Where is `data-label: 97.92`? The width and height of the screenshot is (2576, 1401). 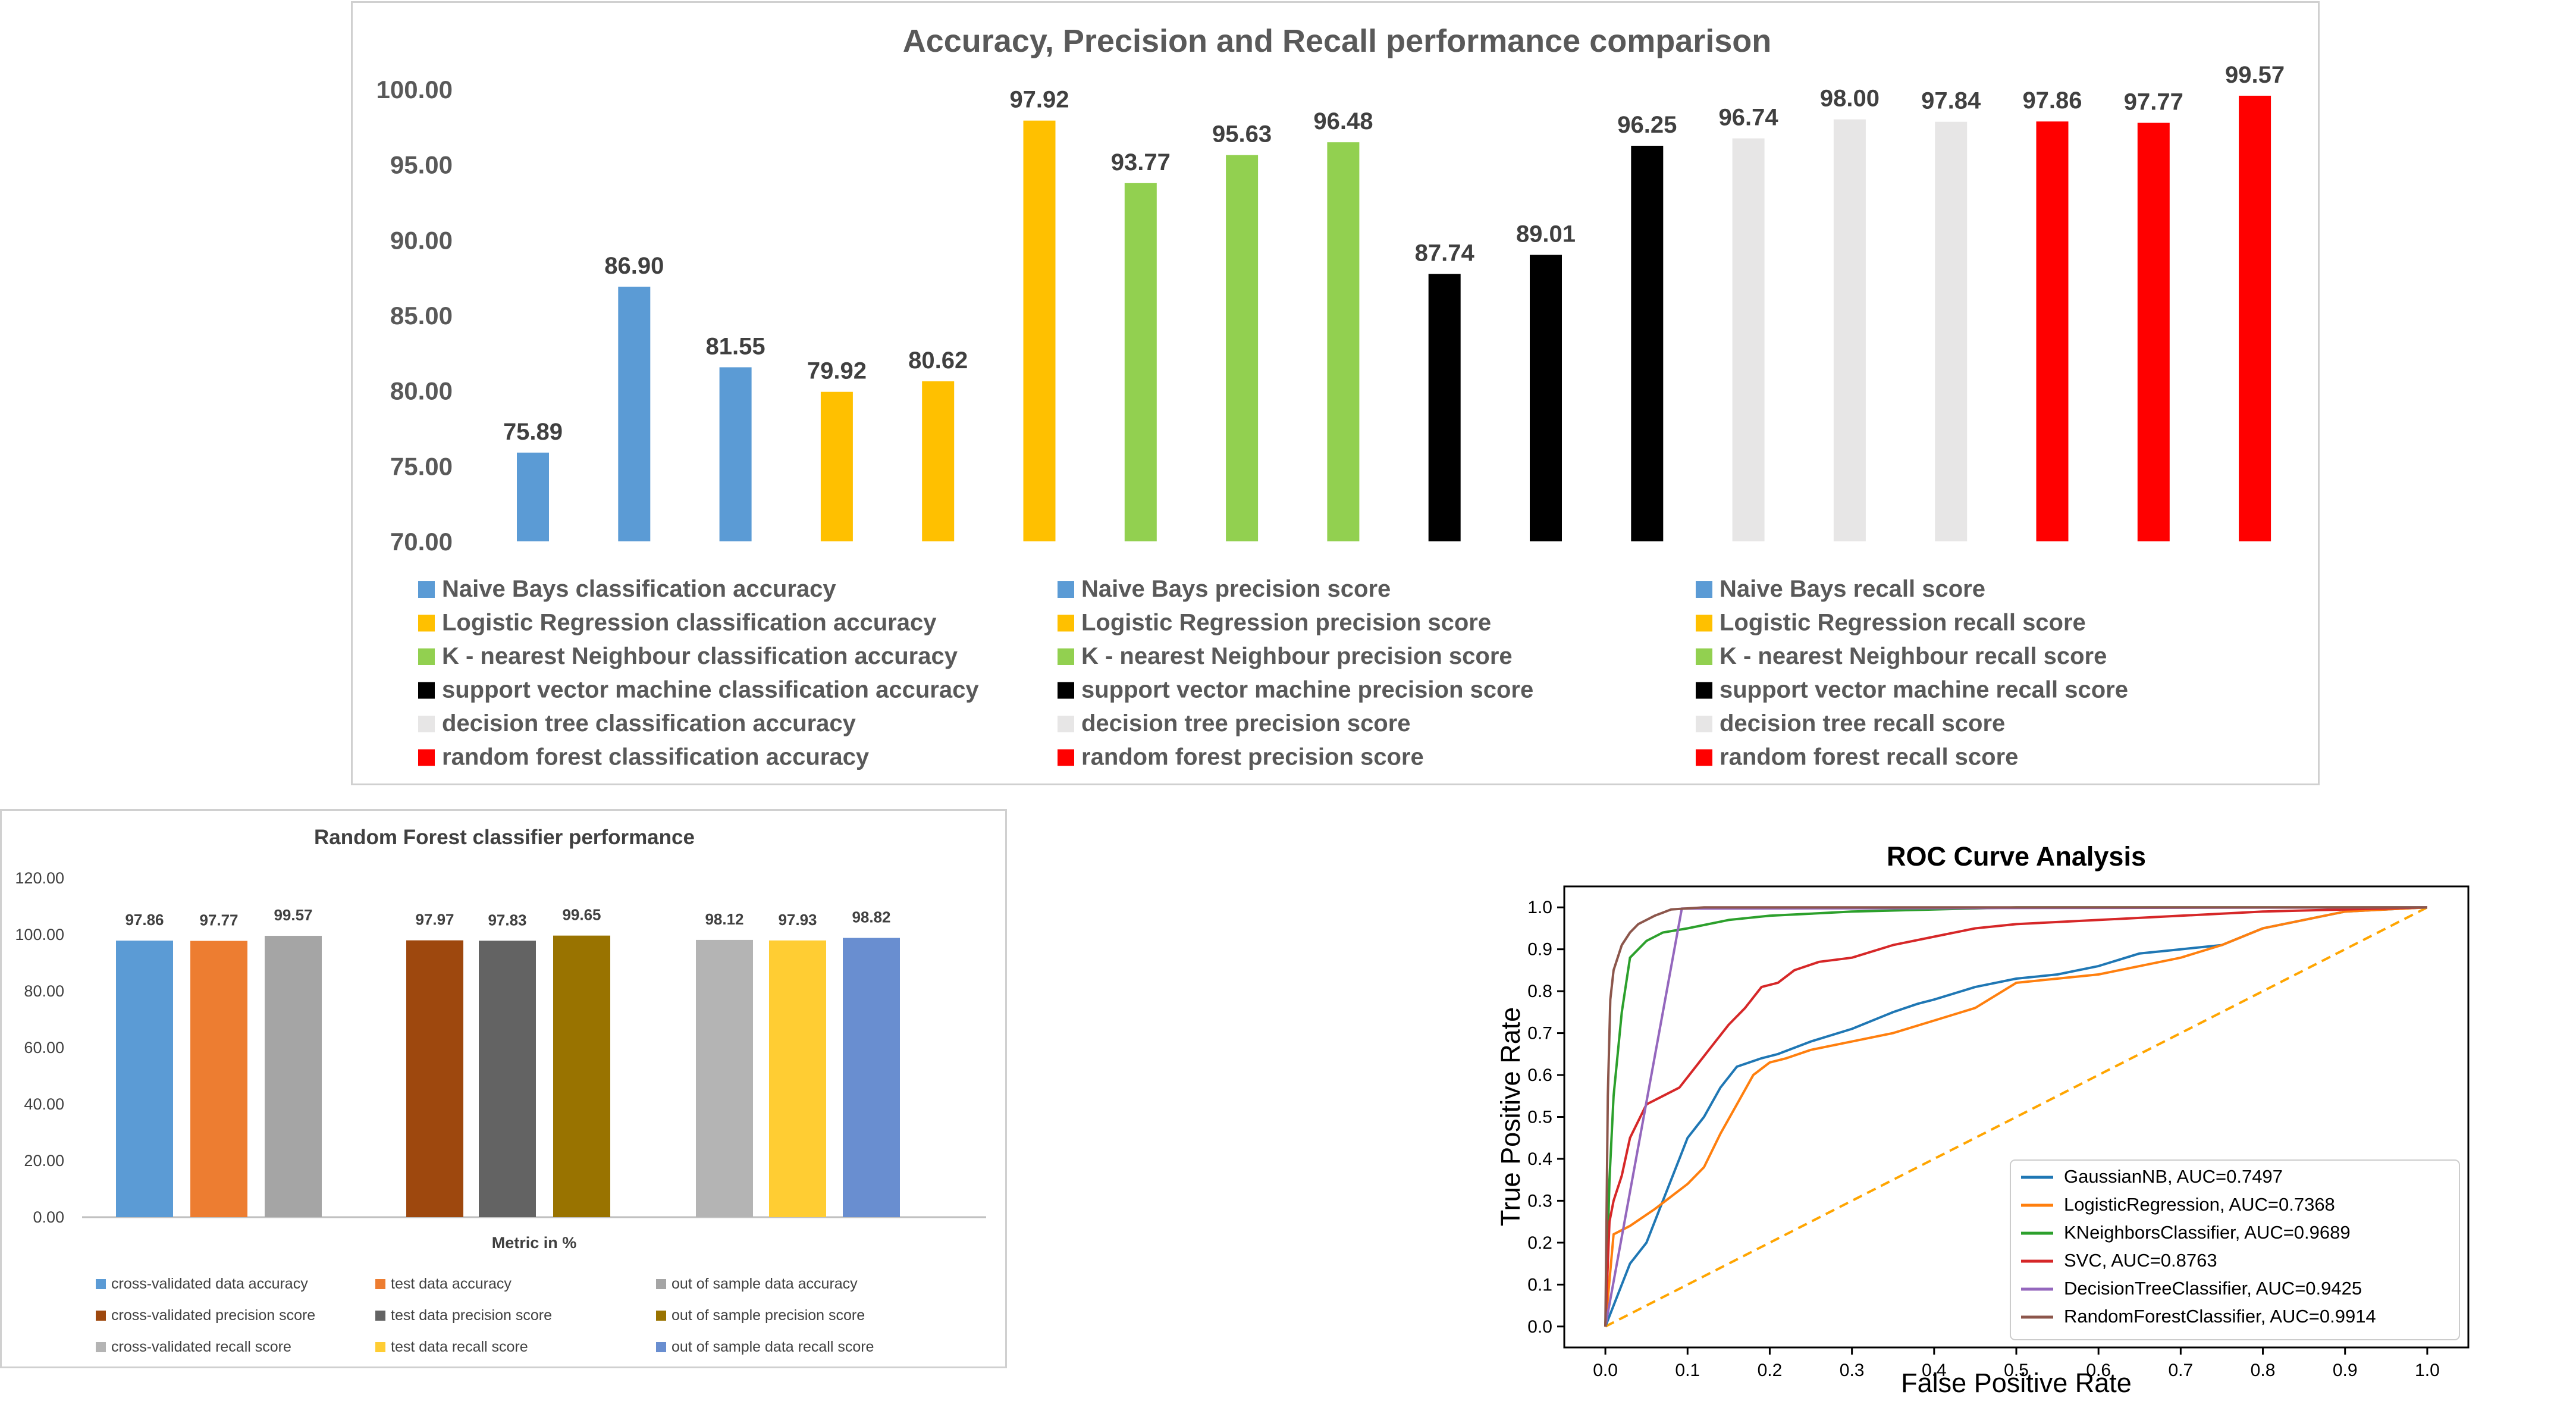
data-label: 97.92 is located at coordinates (1039, 100).